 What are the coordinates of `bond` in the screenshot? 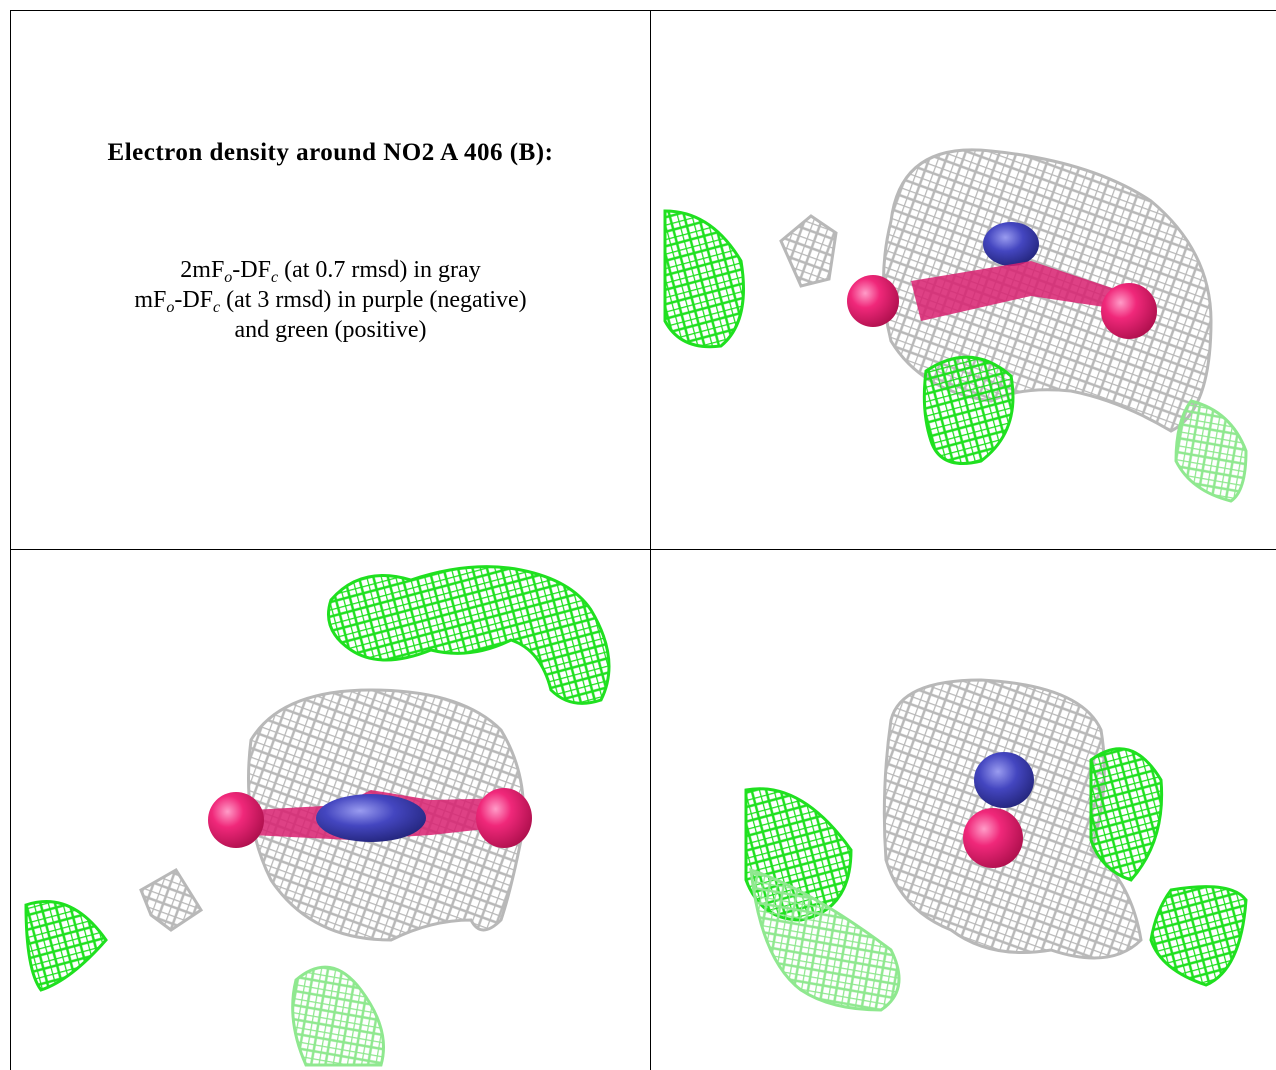 It's located at (1021, 291).